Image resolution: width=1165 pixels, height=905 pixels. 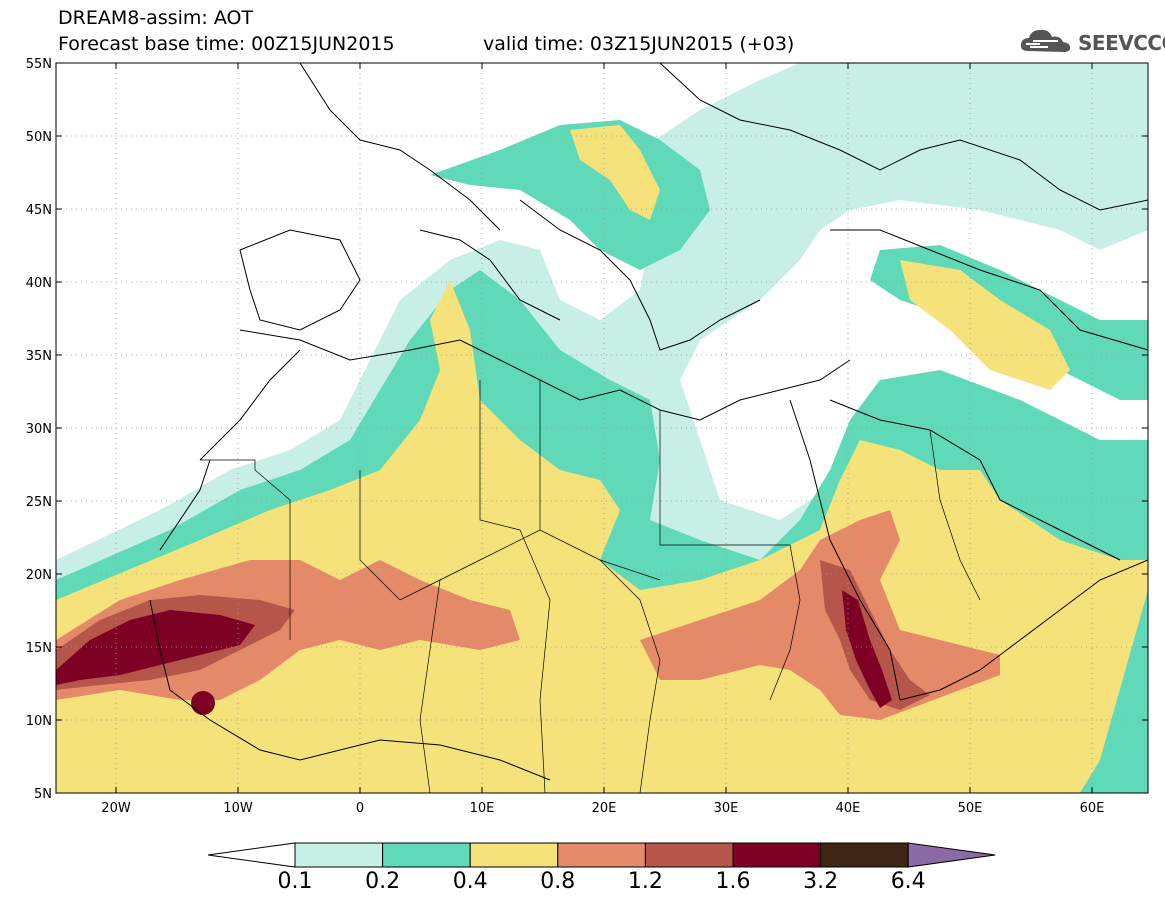 What do you see at coordinates (39, 502) in the screenshot?
I see `lat-tick-label: 25N` at bounding box center [39, 502].